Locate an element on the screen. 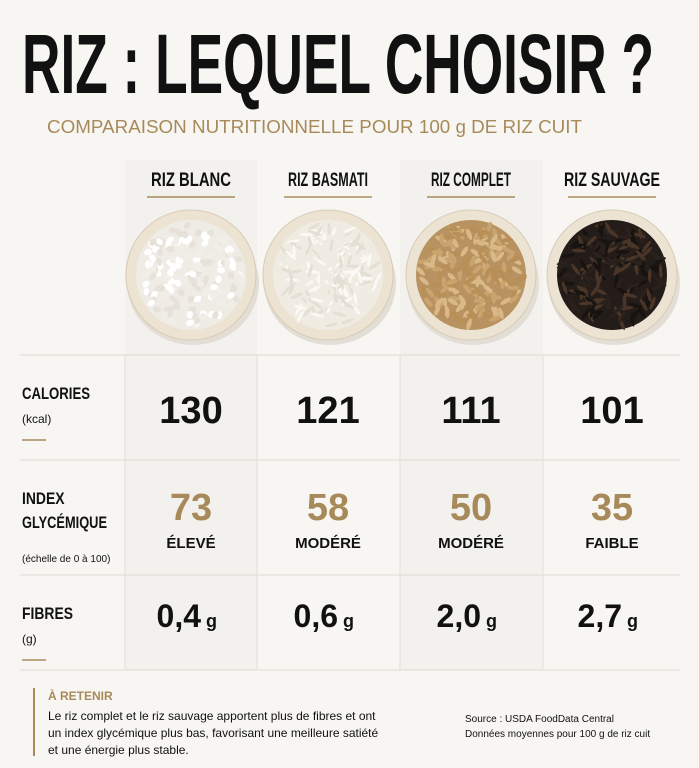  row-label: GLYCÉMIQUE is located at coordinates (64, 522).